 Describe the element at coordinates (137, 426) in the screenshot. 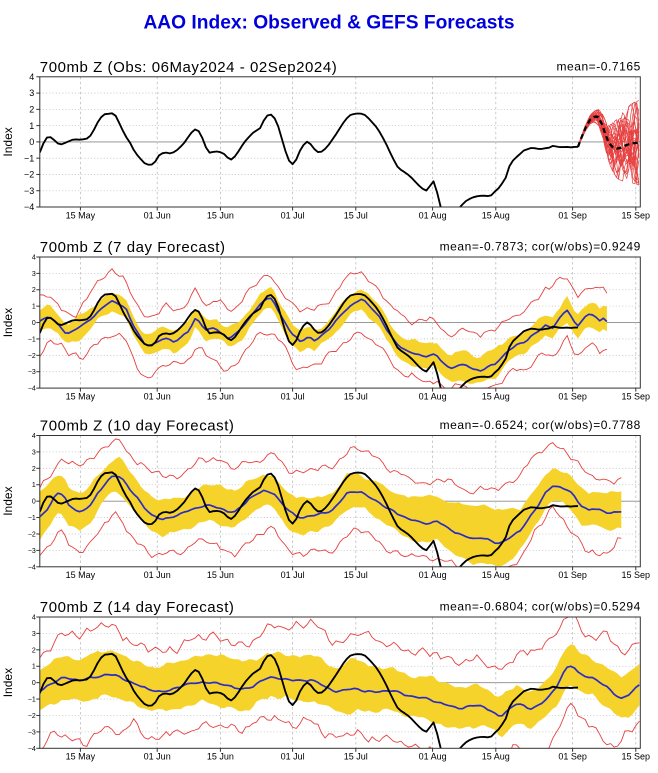

I see `svg-text: 700mb Z (10 day Forecast)` at that location.